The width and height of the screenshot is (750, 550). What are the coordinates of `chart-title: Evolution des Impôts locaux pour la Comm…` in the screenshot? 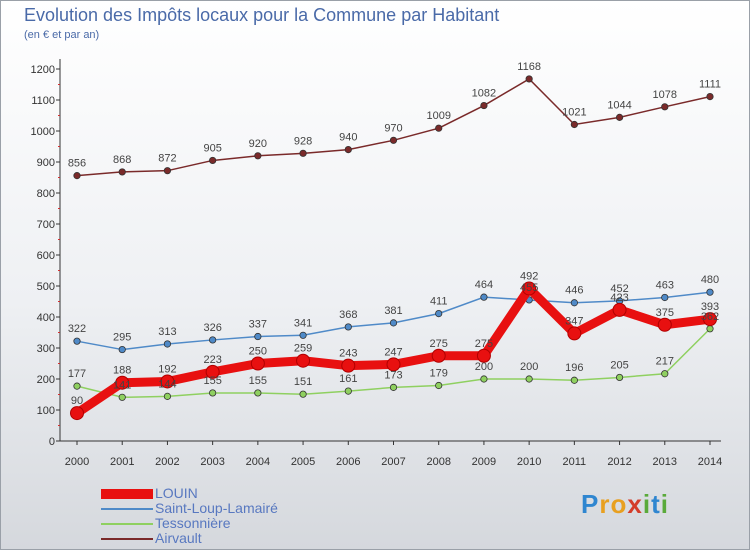 It's located at (262, 15).